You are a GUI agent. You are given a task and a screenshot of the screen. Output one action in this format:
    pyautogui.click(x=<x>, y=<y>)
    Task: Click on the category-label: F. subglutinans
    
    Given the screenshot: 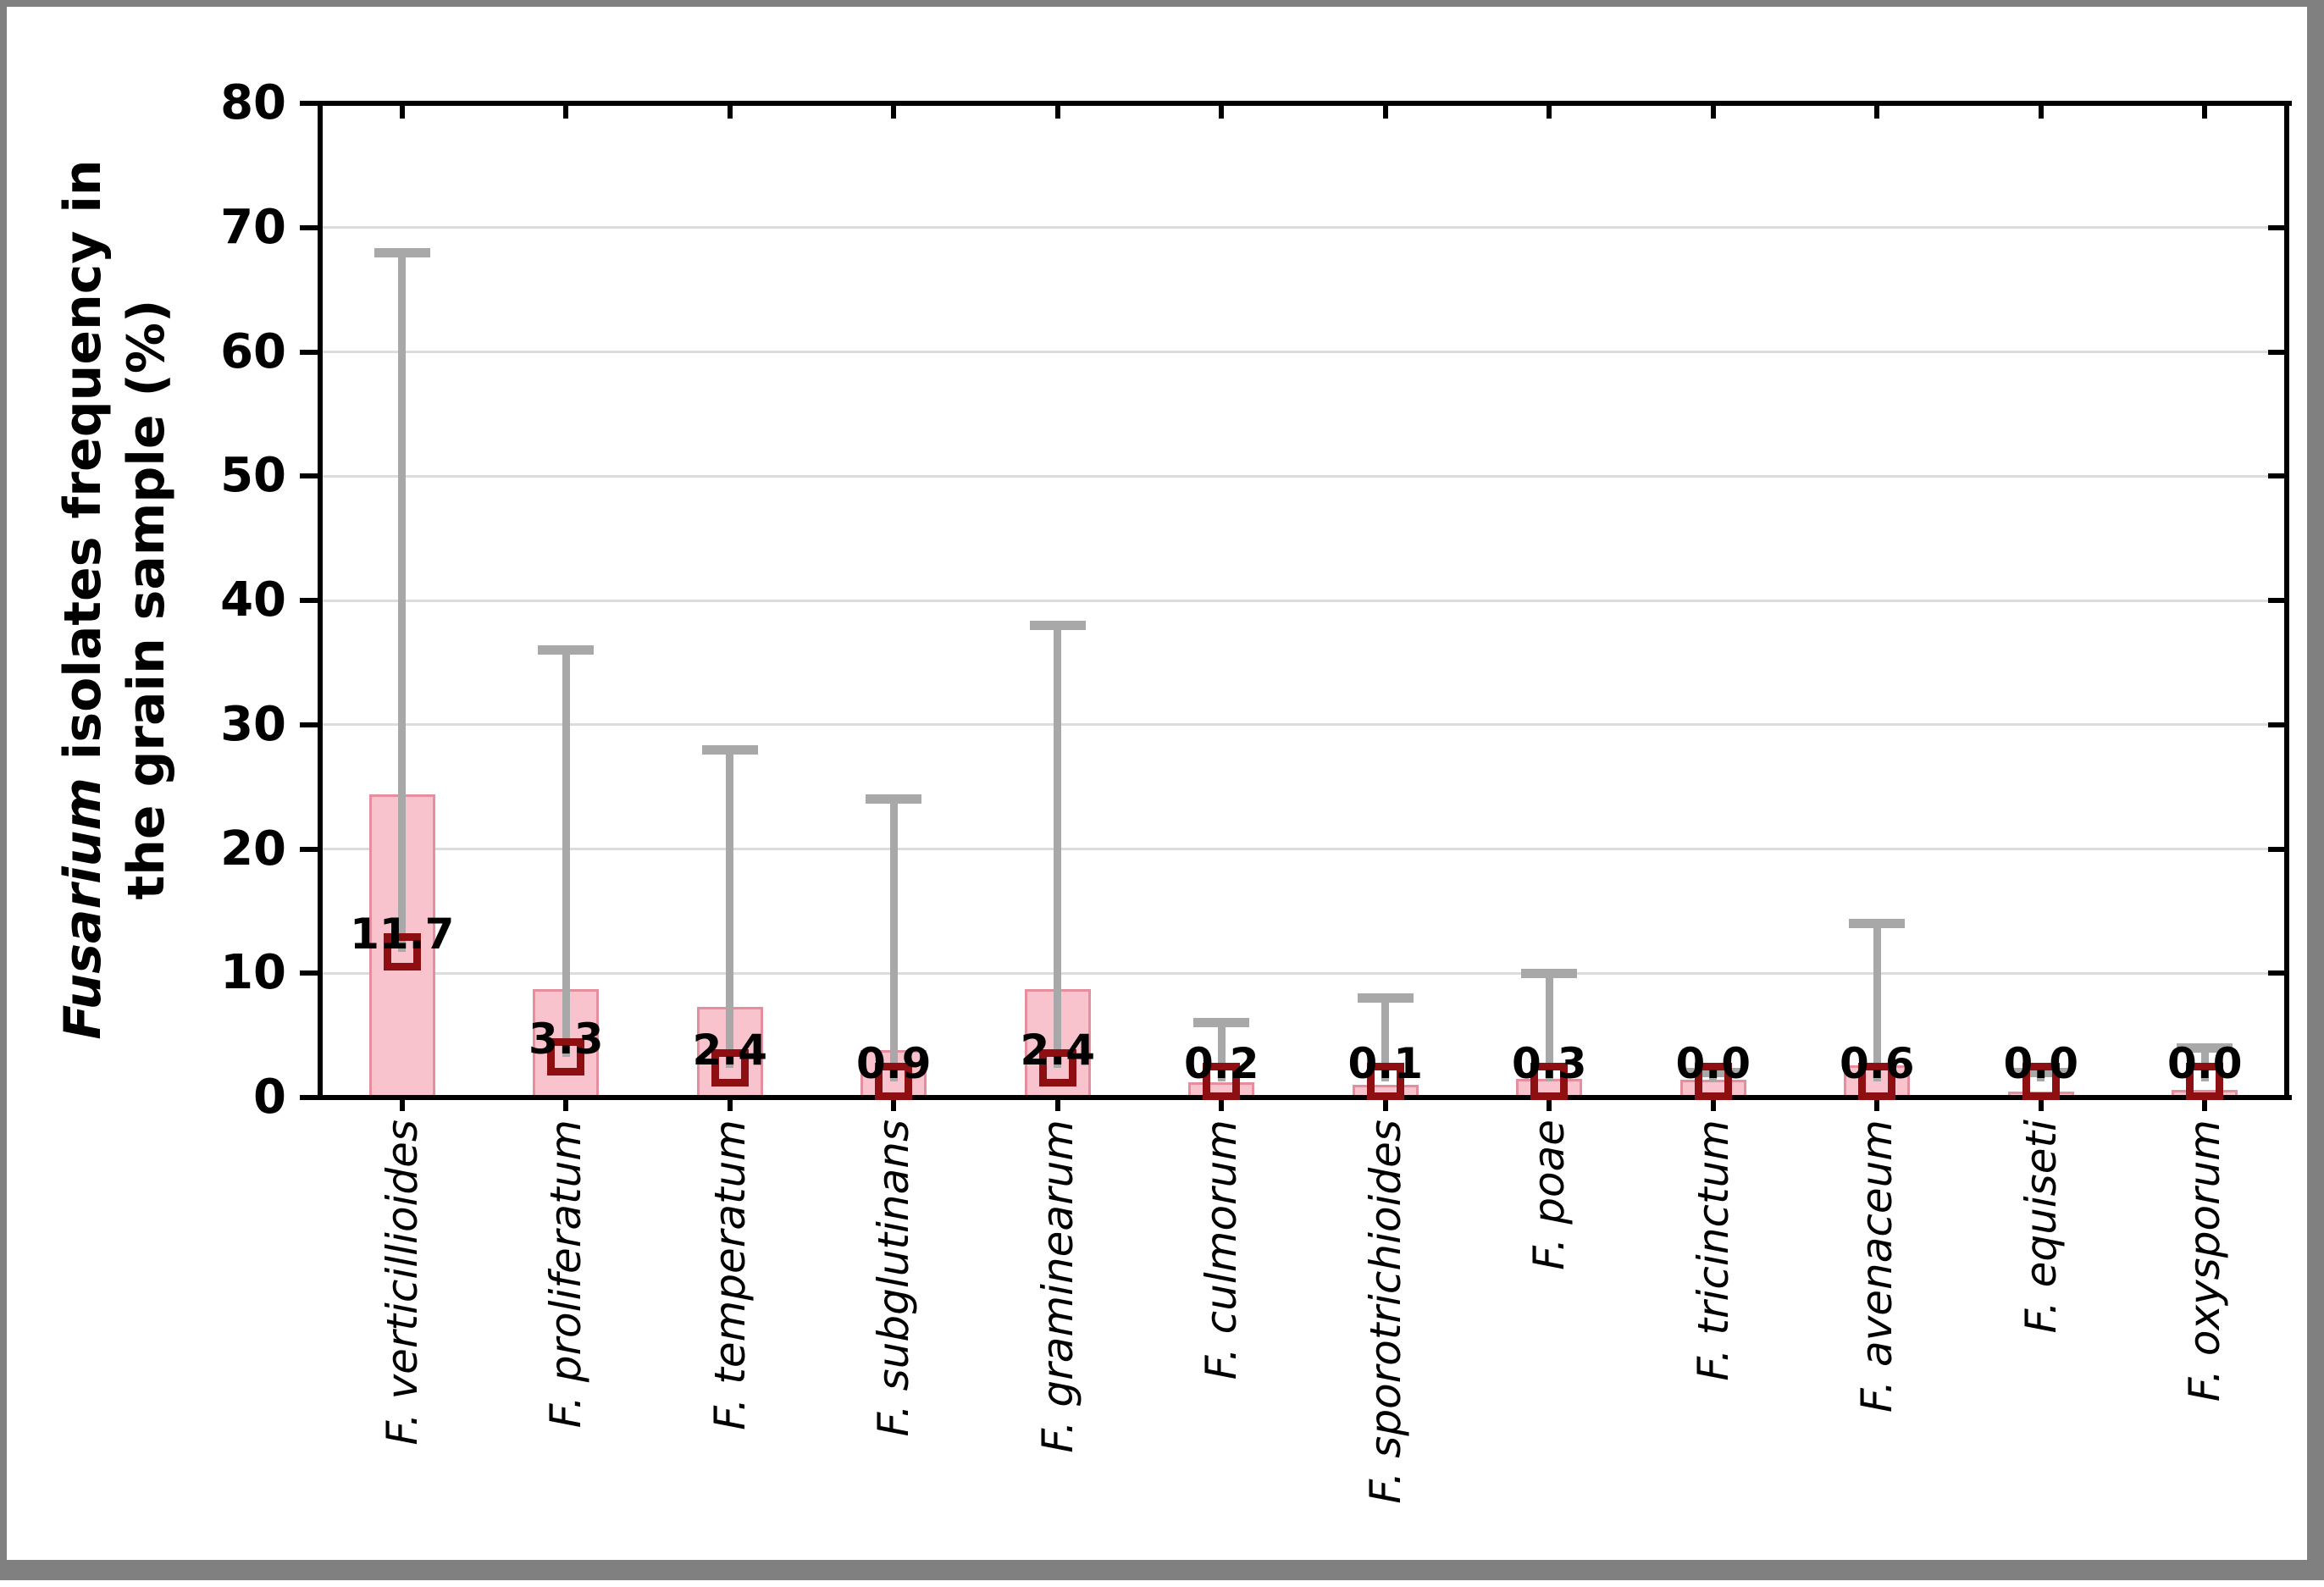 What is the action you would take?
    pyautogui.click(x=894, y=1278)
    